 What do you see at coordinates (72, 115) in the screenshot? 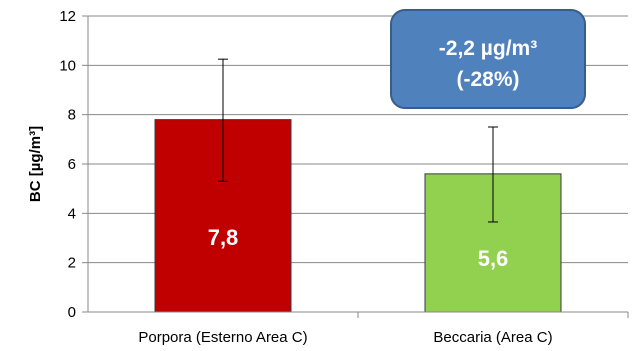
I see `y-tick-label-8: 8` at bounding box center [72, 115].